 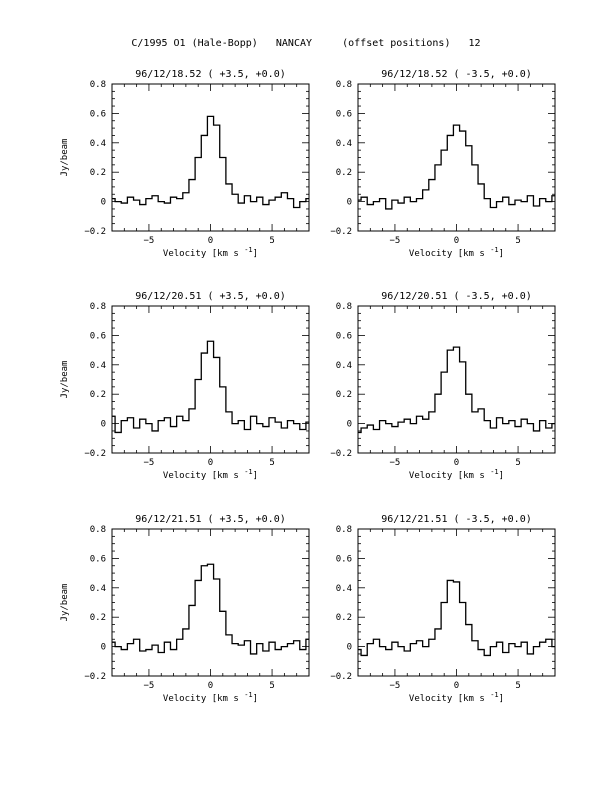 I want to click on panel-title: 96/12/18.52 ( +3.5, +0.0), so click(x=210, y=74).